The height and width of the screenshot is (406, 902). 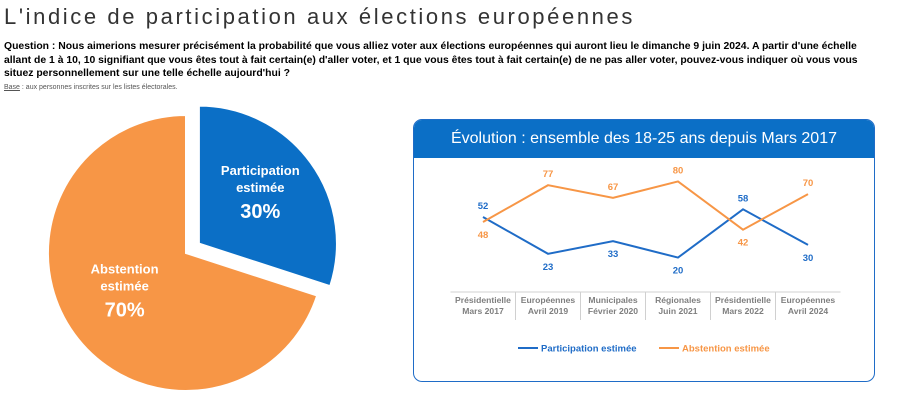 What do you see at coordinates (125, 311) in the screenshot?
I see `pie-value-2: 70%` at bounding box center [125, 311].